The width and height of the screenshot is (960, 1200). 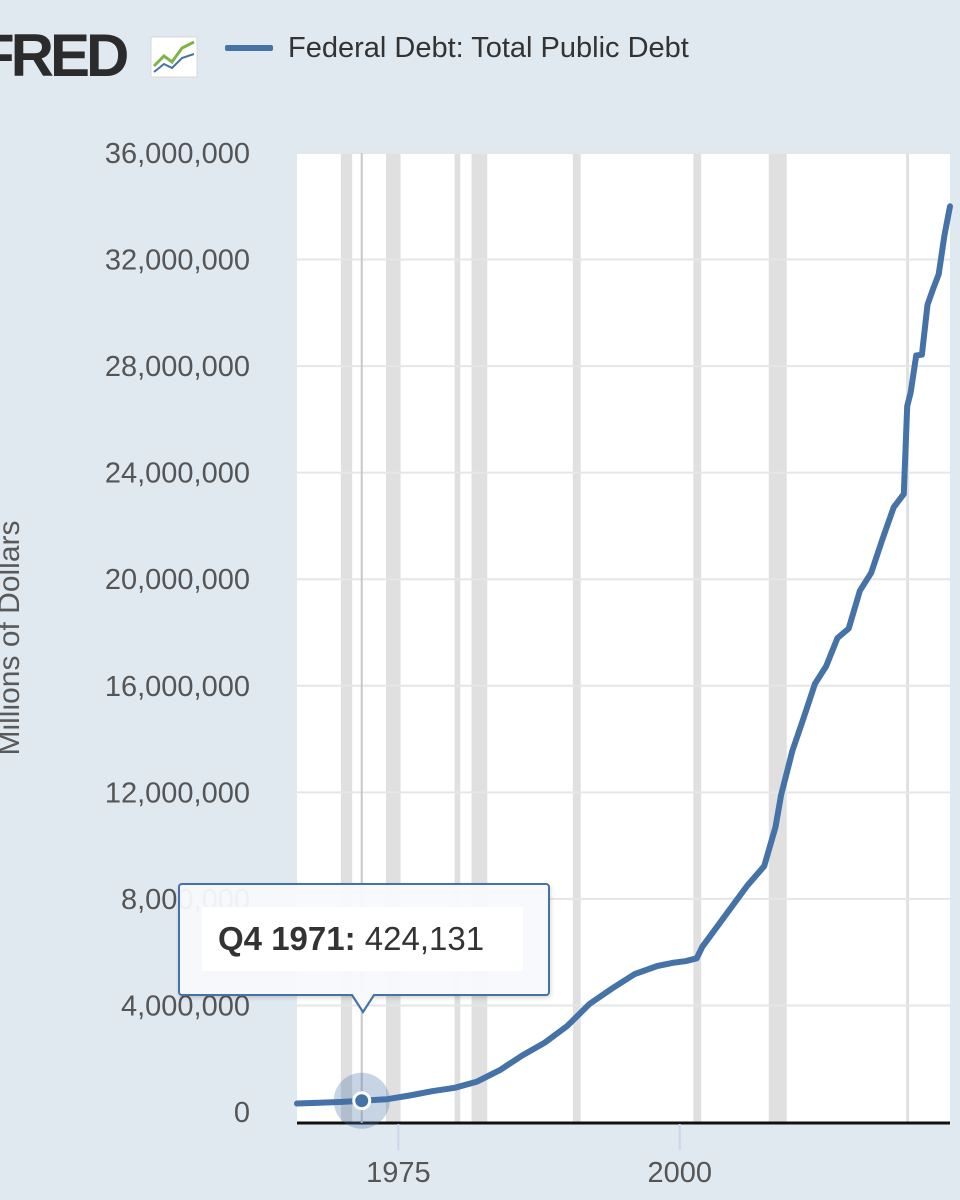 What do you see at coordinates (177, 367) in the screenshot?
I see `y-tick-label: 28,000,000` at bounding box center [177, 367].